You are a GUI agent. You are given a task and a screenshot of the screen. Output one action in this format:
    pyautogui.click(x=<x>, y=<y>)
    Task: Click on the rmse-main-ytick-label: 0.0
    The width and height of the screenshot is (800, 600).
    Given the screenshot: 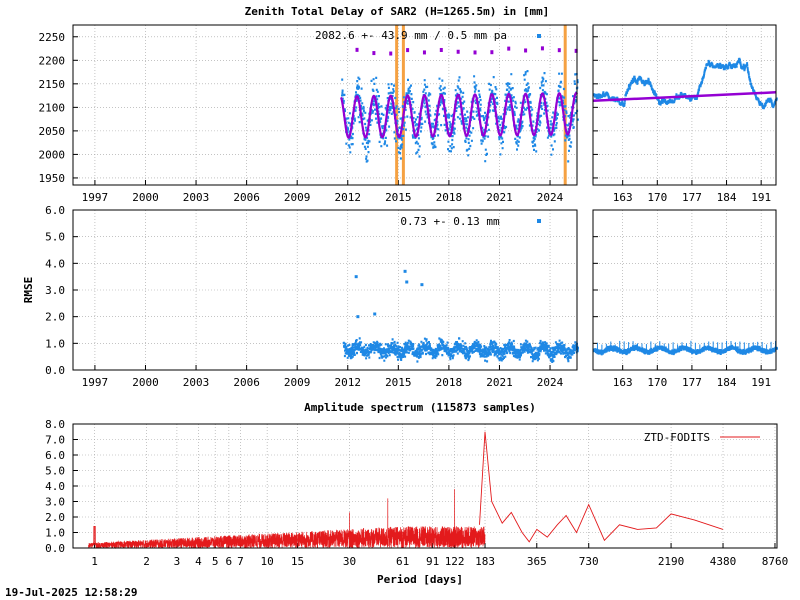 What is the action you would take?
    pyautogui.click(x=55, y=370)
    